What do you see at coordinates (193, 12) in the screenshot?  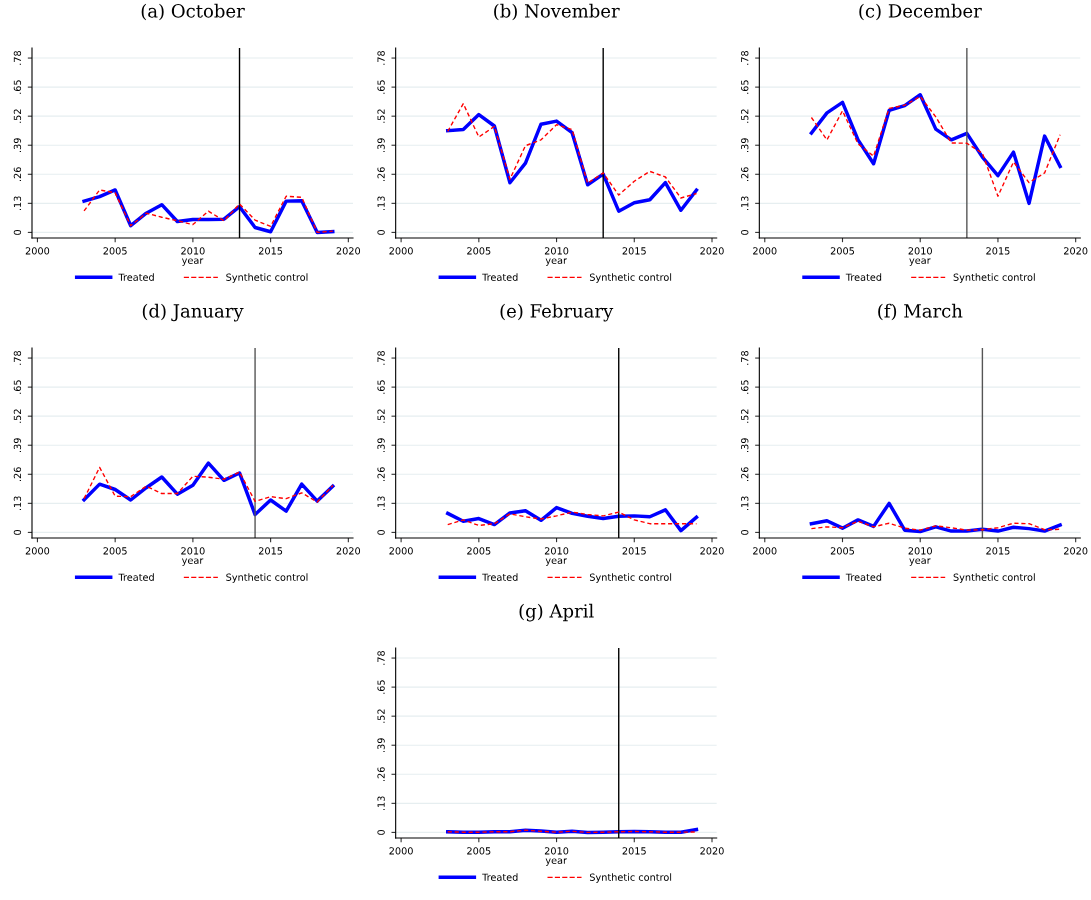 I see `chart-title: (a) October` at bounding box center [193, 12].